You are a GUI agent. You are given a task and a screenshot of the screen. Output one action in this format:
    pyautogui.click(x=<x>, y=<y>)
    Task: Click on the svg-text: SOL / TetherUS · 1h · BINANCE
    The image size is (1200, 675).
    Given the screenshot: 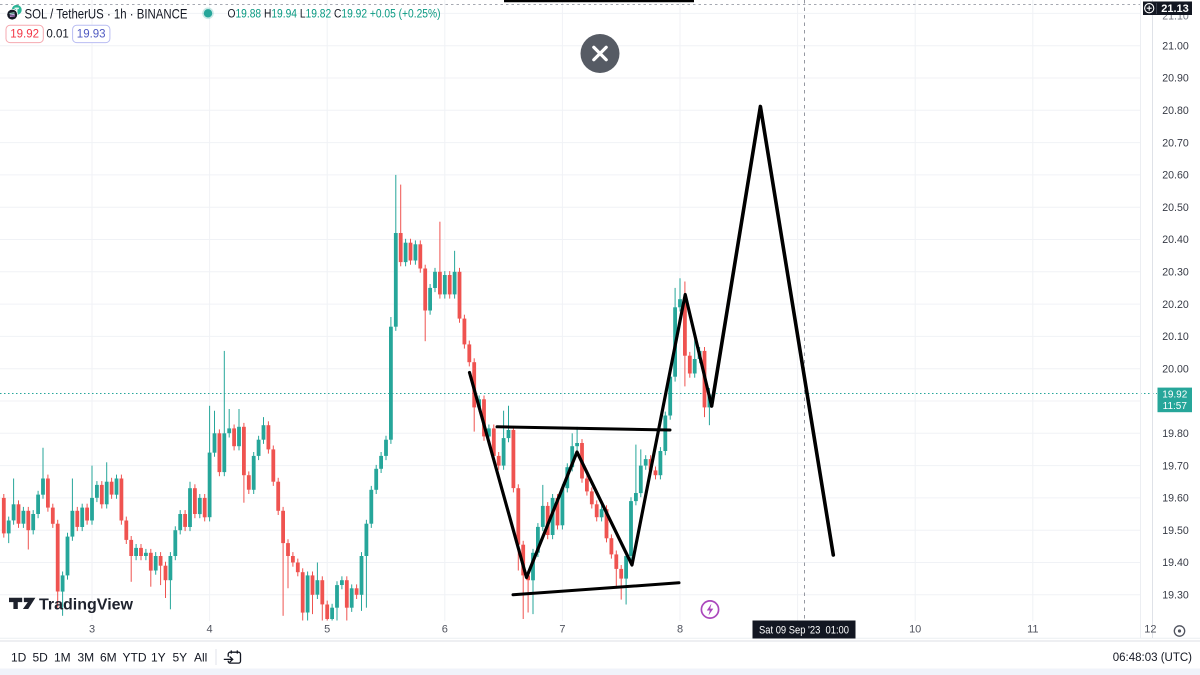 What is the action you would take?
    pyautogui.click(x=106, y=13)
    